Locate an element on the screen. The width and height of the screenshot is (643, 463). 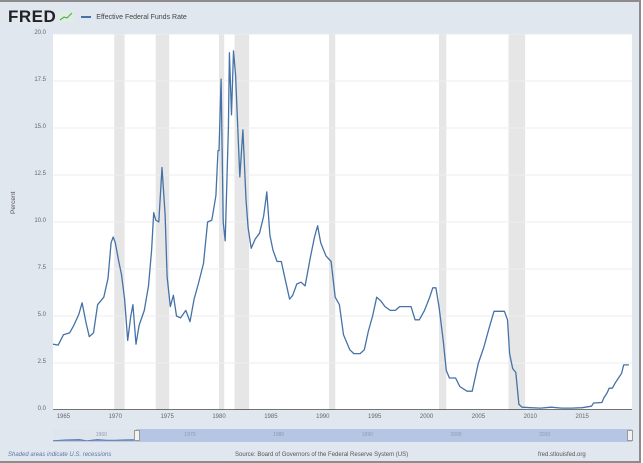
y-tick-label: 0.0 is located at coordinates (41, 409).